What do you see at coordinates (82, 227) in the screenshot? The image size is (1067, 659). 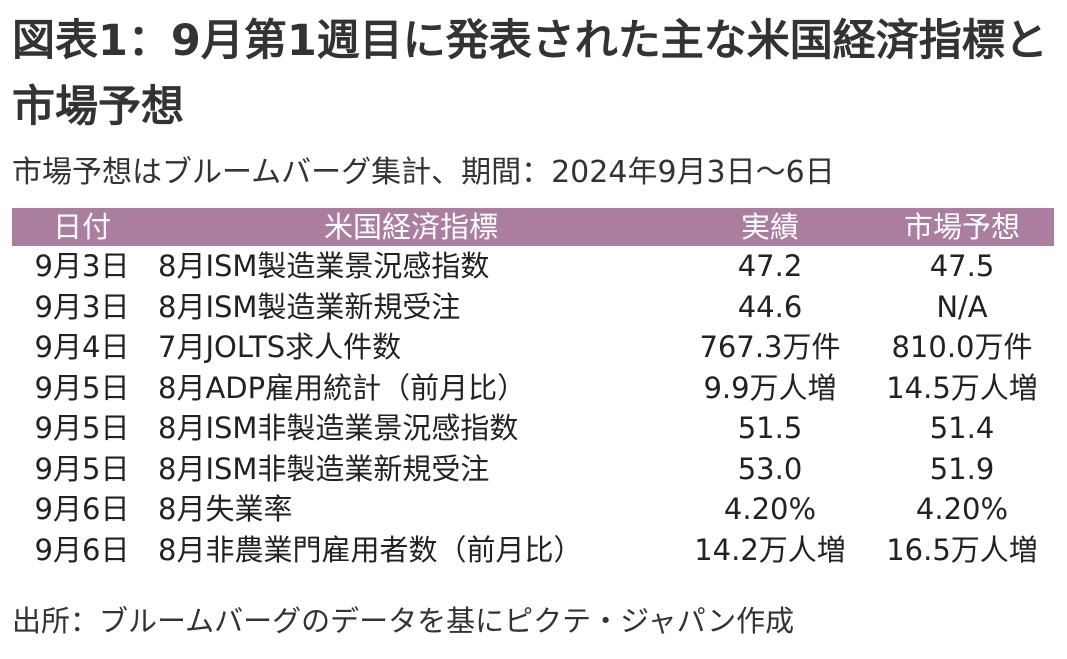 I see `header-date: 日付` at bounding box center [82, 227].